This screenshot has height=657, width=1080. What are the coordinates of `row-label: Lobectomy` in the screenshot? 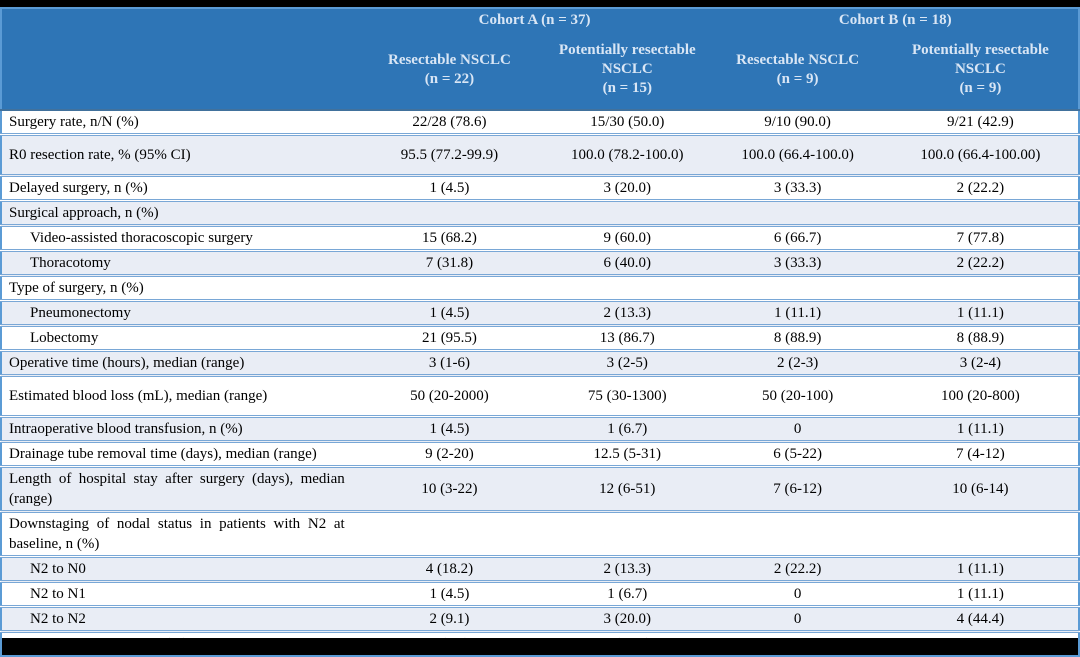 It's located at (64, 338).